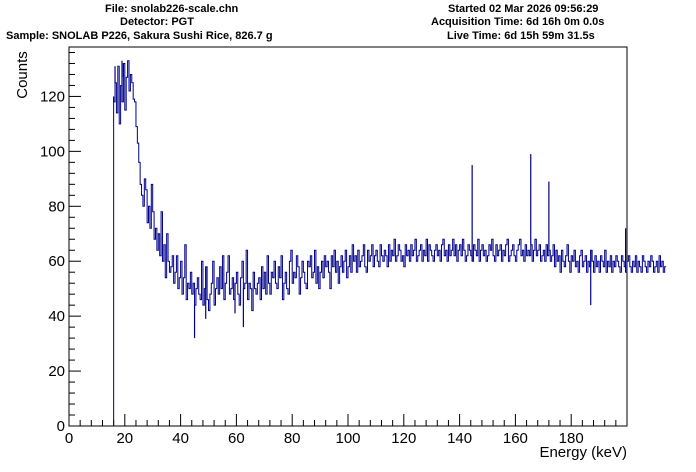  I want to click on y-tick-label: 20, so click(56, 371).